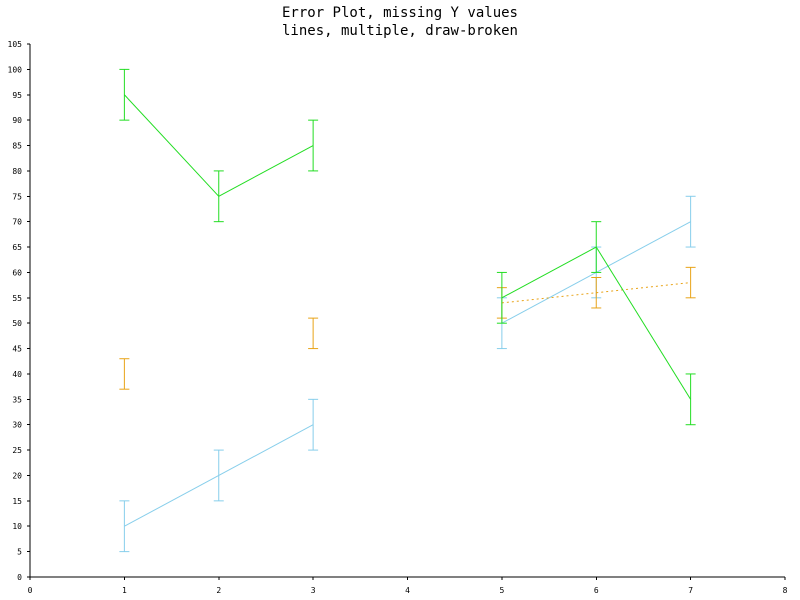 This screenshot has width=800, height=600. What do you see at coordinates (17, 171) in the screenshot?
I see `y-tick-label: 80` at bounding box center [17, 171].